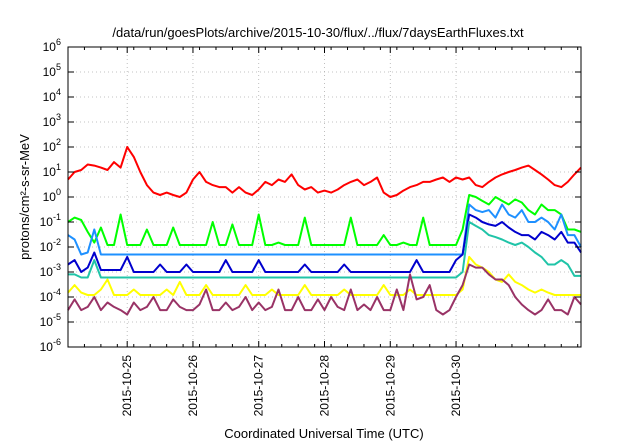  What do you see at coordinates (24, 197) in the screenshot?
I see `y-axis-label: protons/cm²-s-sr-MeV` at bounding box center [24, 197].